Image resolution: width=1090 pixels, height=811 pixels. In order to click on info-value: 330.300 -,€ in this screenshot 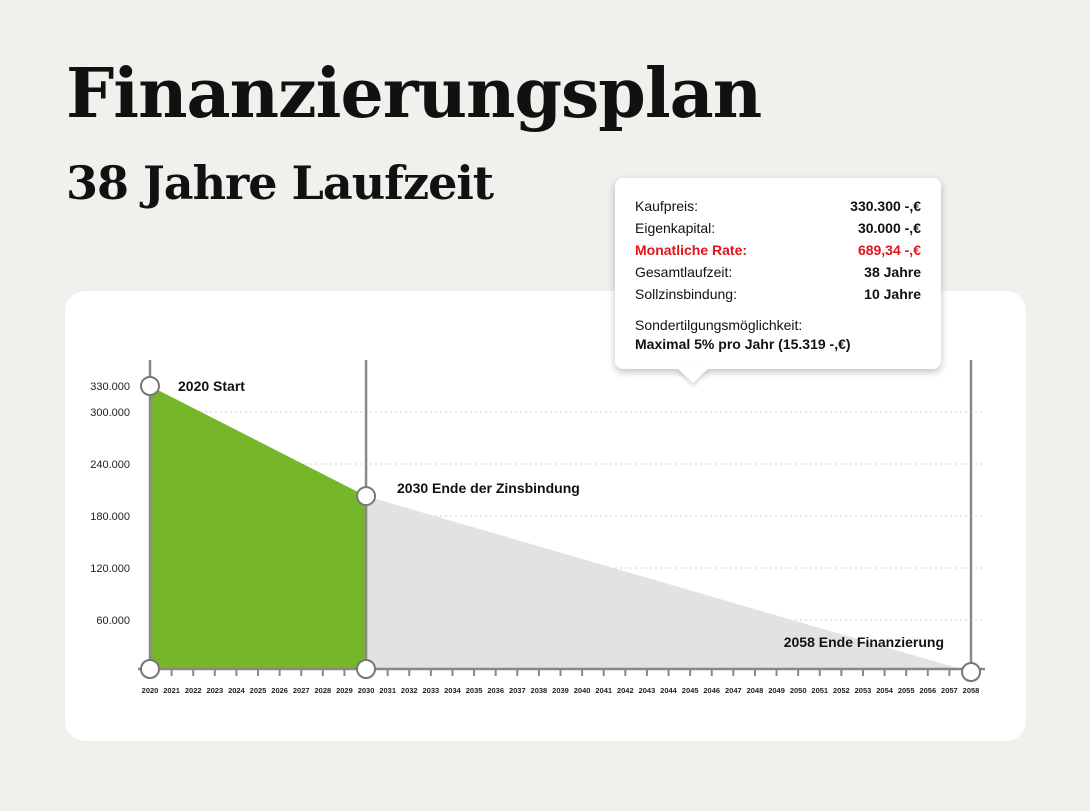, I will do `click(885, 206)`.